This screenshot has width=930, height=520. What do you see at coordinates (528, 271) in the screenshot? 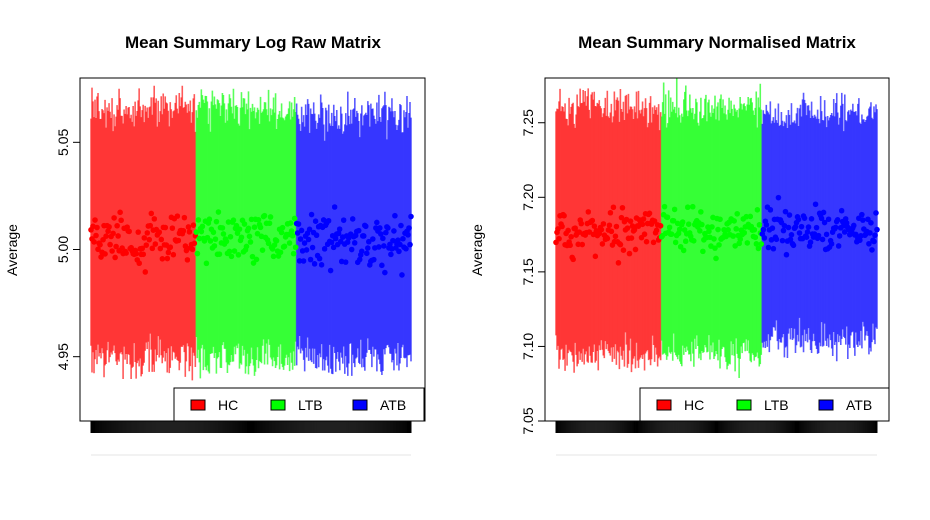
I see `y-tick-label: 7.15` at bounding box center [528, 271].